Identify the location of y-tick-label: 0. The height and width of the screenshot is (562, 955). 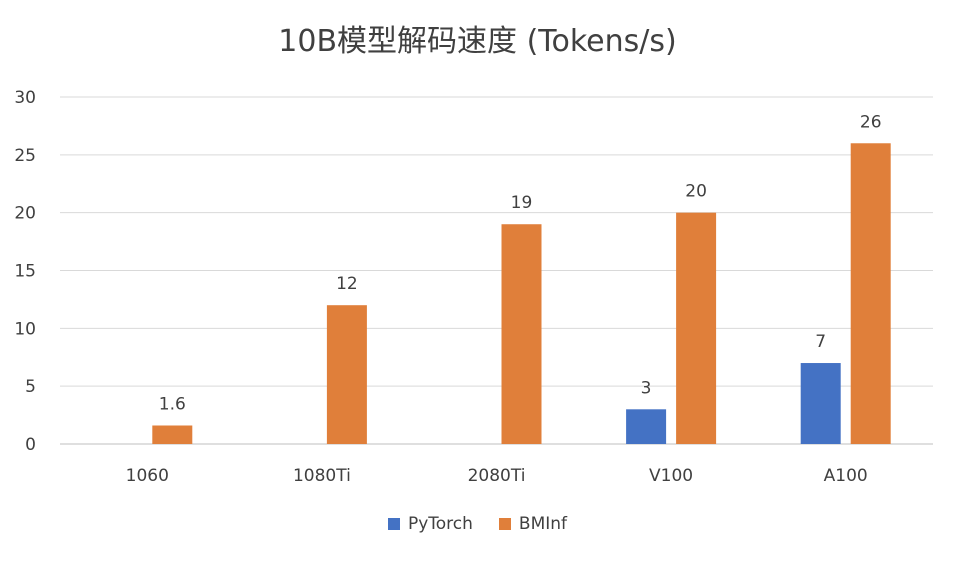
(30, 445).